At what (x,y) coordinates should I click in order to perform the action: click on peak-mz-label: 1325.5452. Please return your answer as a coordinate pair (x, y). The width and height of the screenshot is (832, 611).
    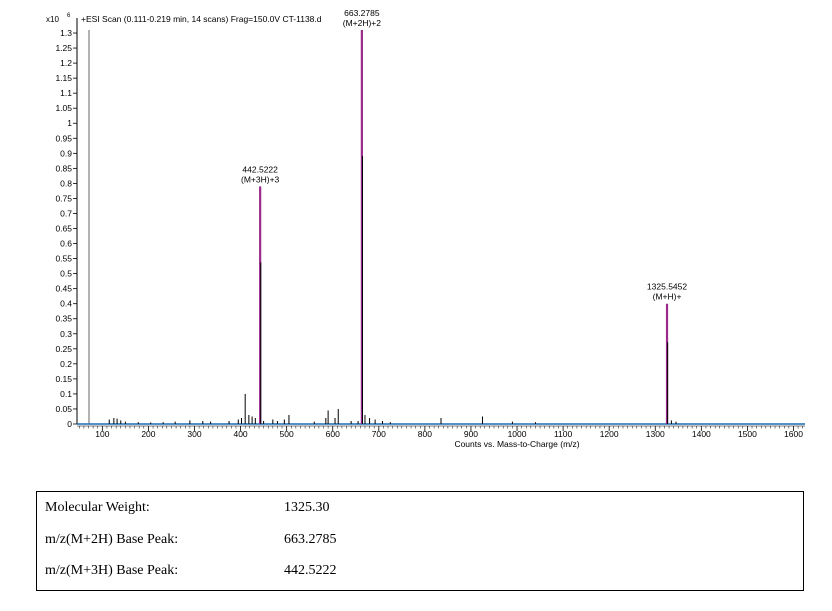
    Looking at the image, I should click on (667, 287).